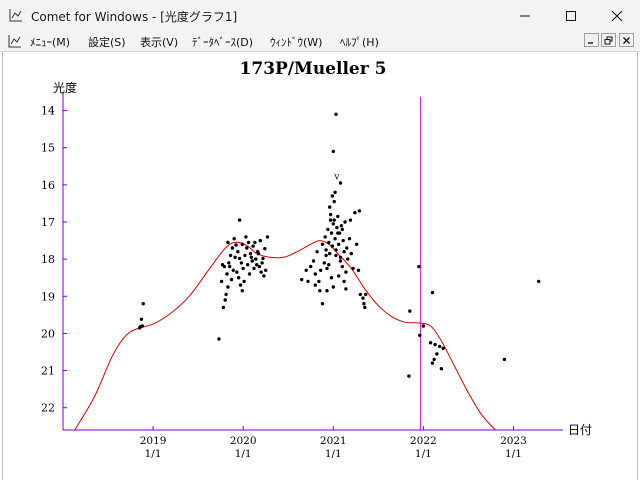 Image resolution: width=640 pixels, height=480 pixels. I want to click on mdi-restore-button, so click(608, 40).